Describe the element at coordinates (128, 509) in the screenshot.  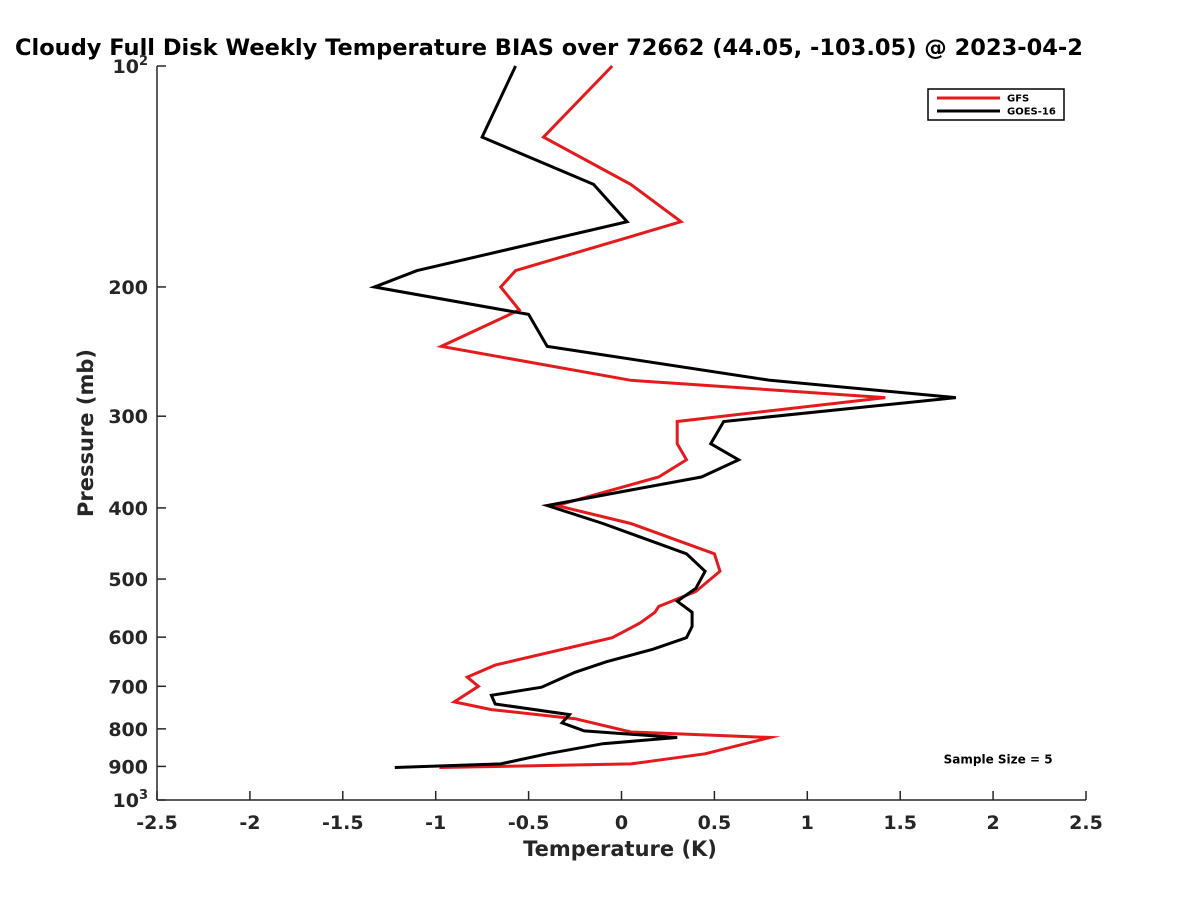
I see `y-tick-label: 400` at that location.